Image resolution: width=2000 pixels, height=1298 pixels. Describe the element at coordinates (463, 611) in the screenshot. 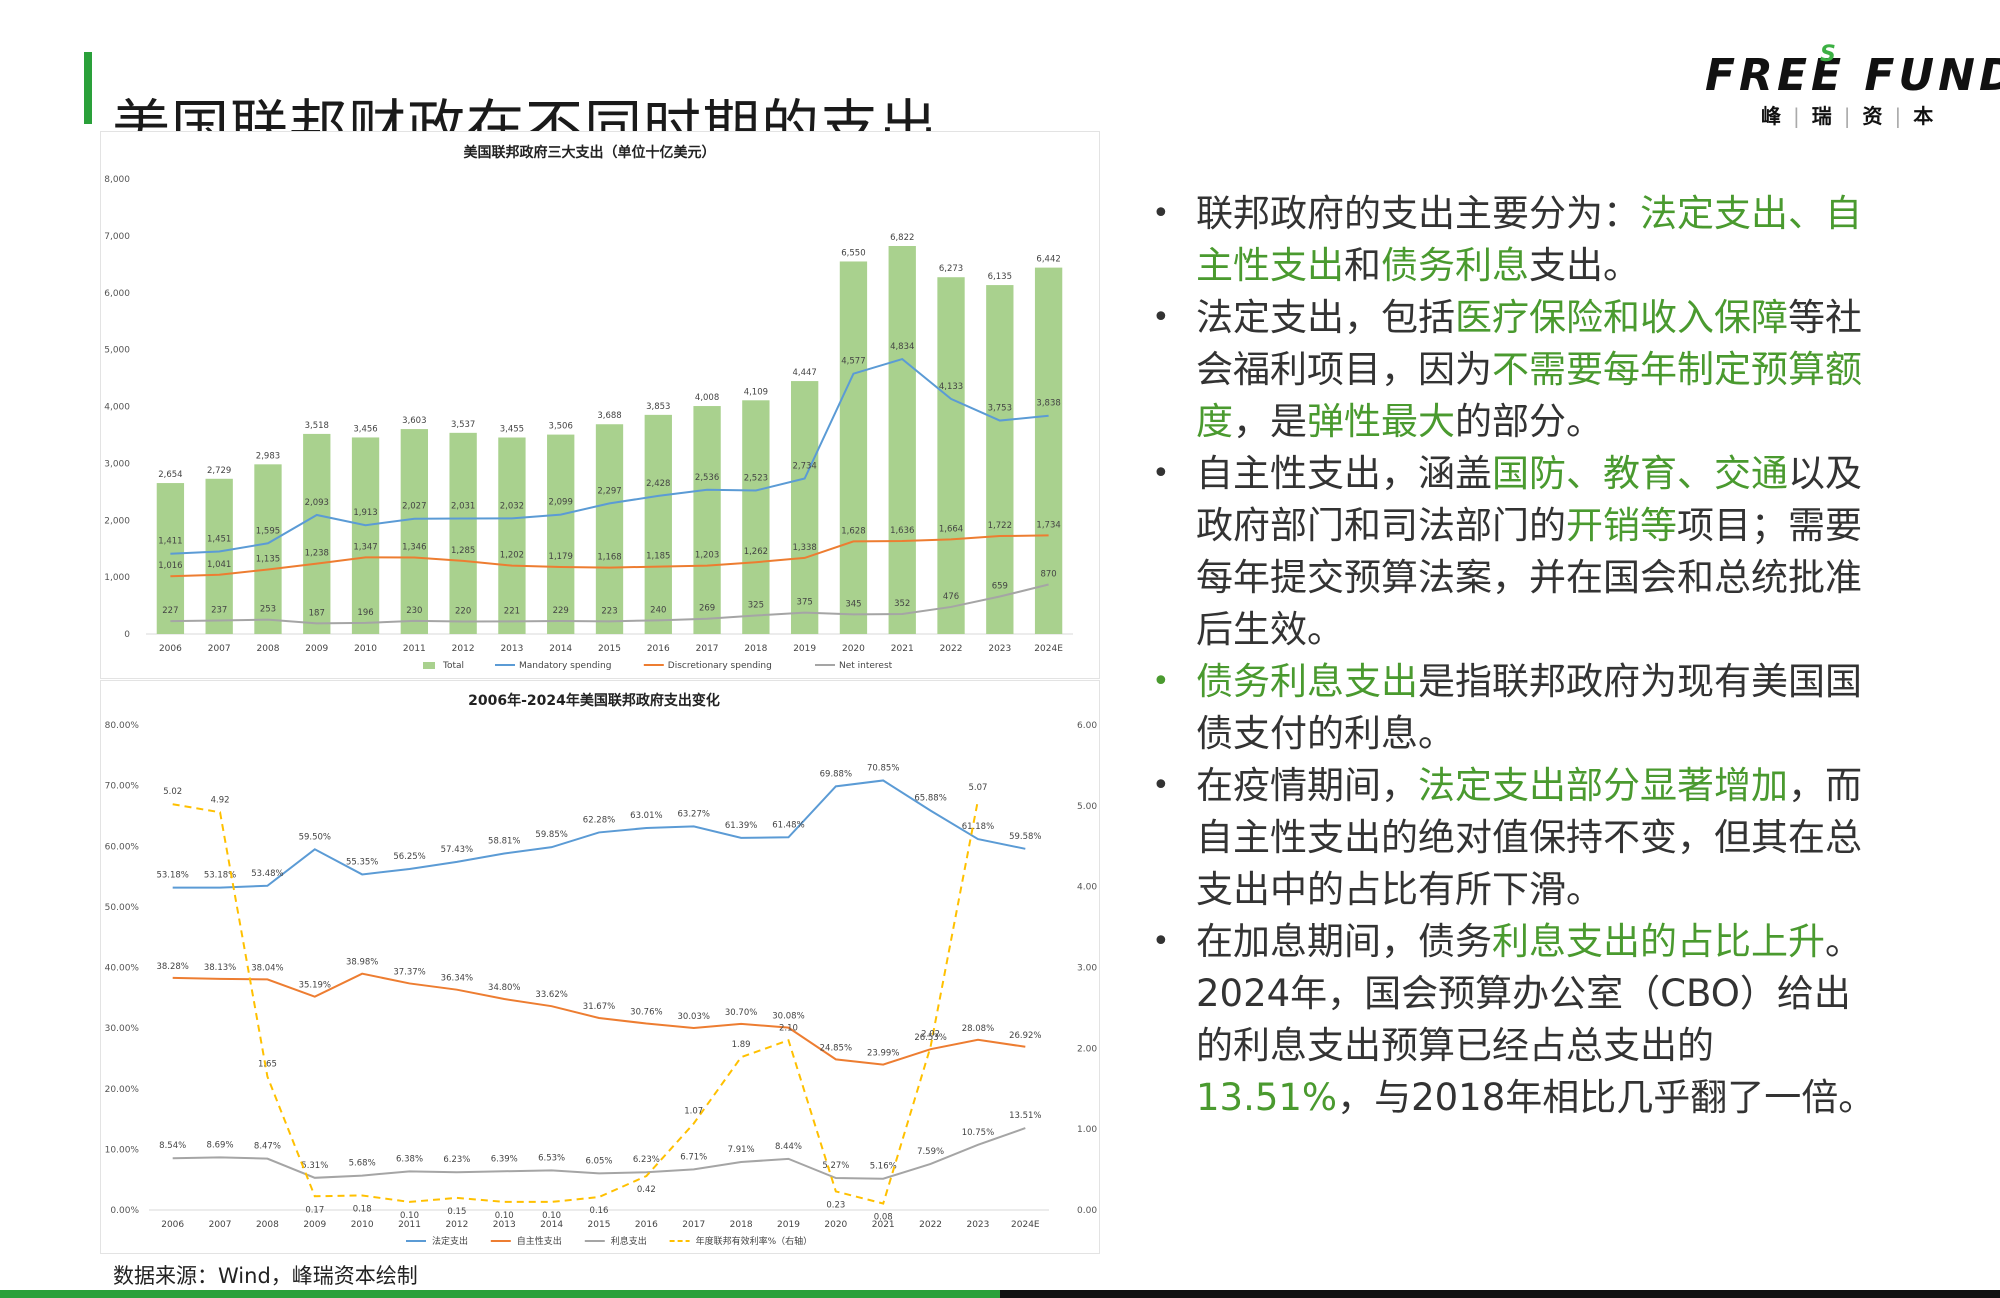

I see `line-value-label: 220` at that location.